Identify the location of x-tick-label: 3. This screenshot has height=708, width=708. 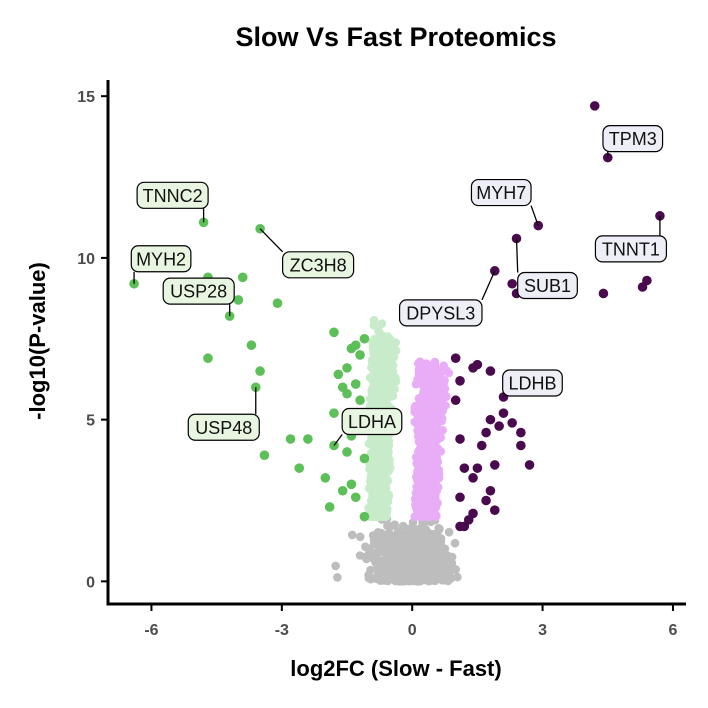
(542, 630).